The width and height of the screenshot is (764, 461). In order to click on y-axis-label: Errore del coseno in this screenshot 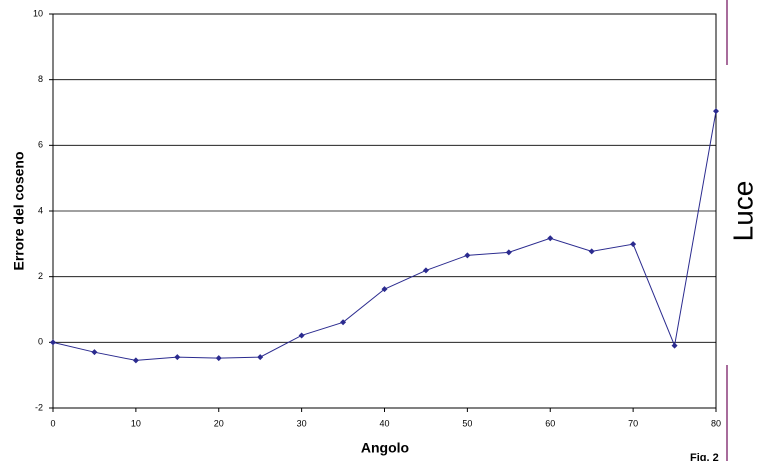, I will do `click(19, 210)`.